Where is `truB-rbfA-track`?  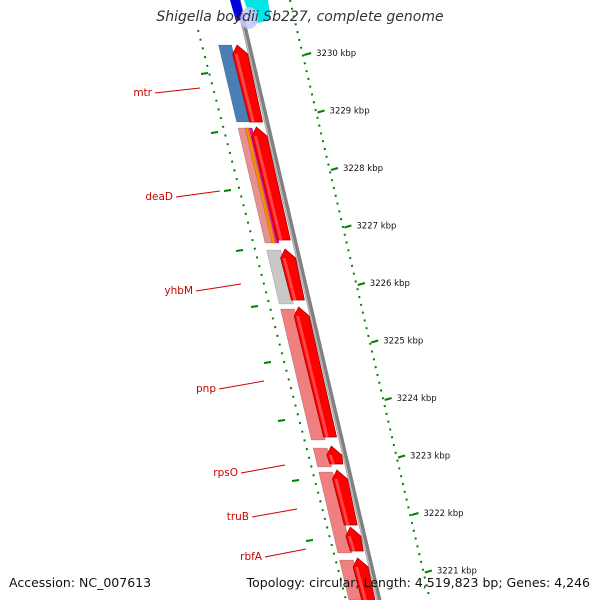
truB-rbfA-track is located at coordinates (335, 512).